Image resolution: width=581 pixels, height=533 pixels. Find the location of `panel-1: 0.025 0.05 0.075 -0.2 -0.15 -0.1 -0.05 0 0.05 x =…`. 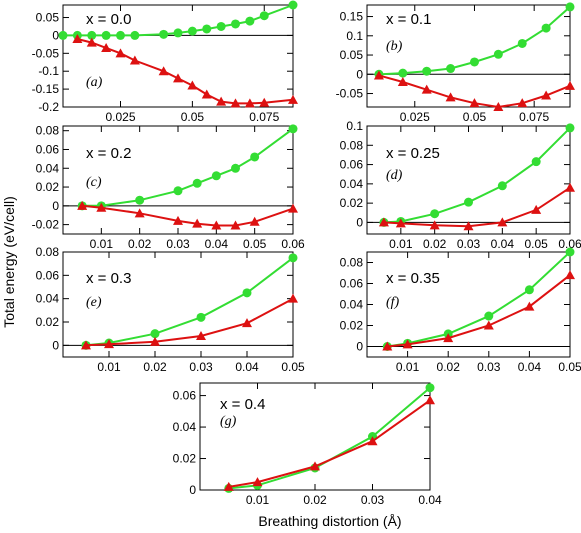

panel-1: 0.025 0.05 0.075 -0.2 -0.15 -0.1 -0.05 0 0.05 x =… is located at coordinates (165, 62).